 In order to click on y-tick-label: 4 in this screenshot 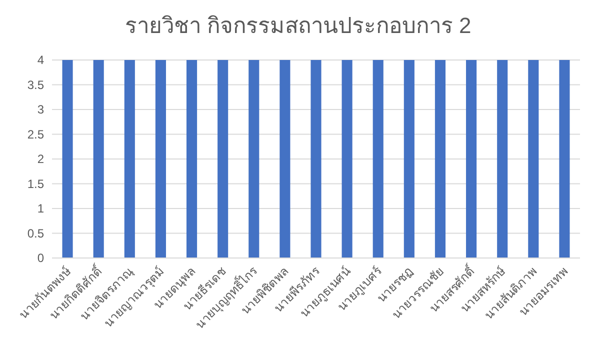, I will do `click(40, 60)`.